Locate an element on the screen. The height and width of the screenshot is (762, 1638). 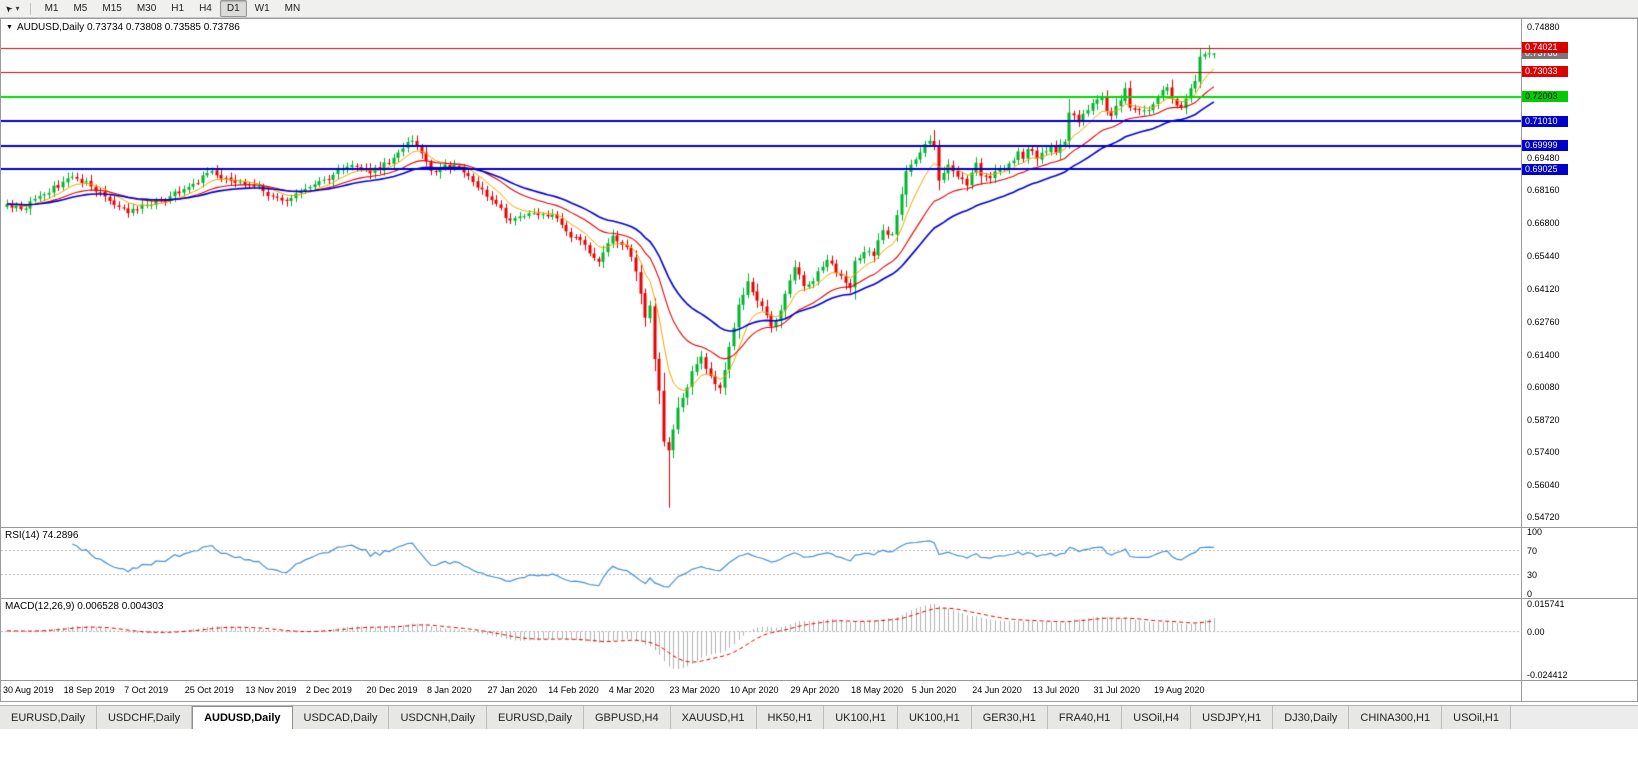
price-axis-label: 0.64120 is located at coordinates (1543, 288).